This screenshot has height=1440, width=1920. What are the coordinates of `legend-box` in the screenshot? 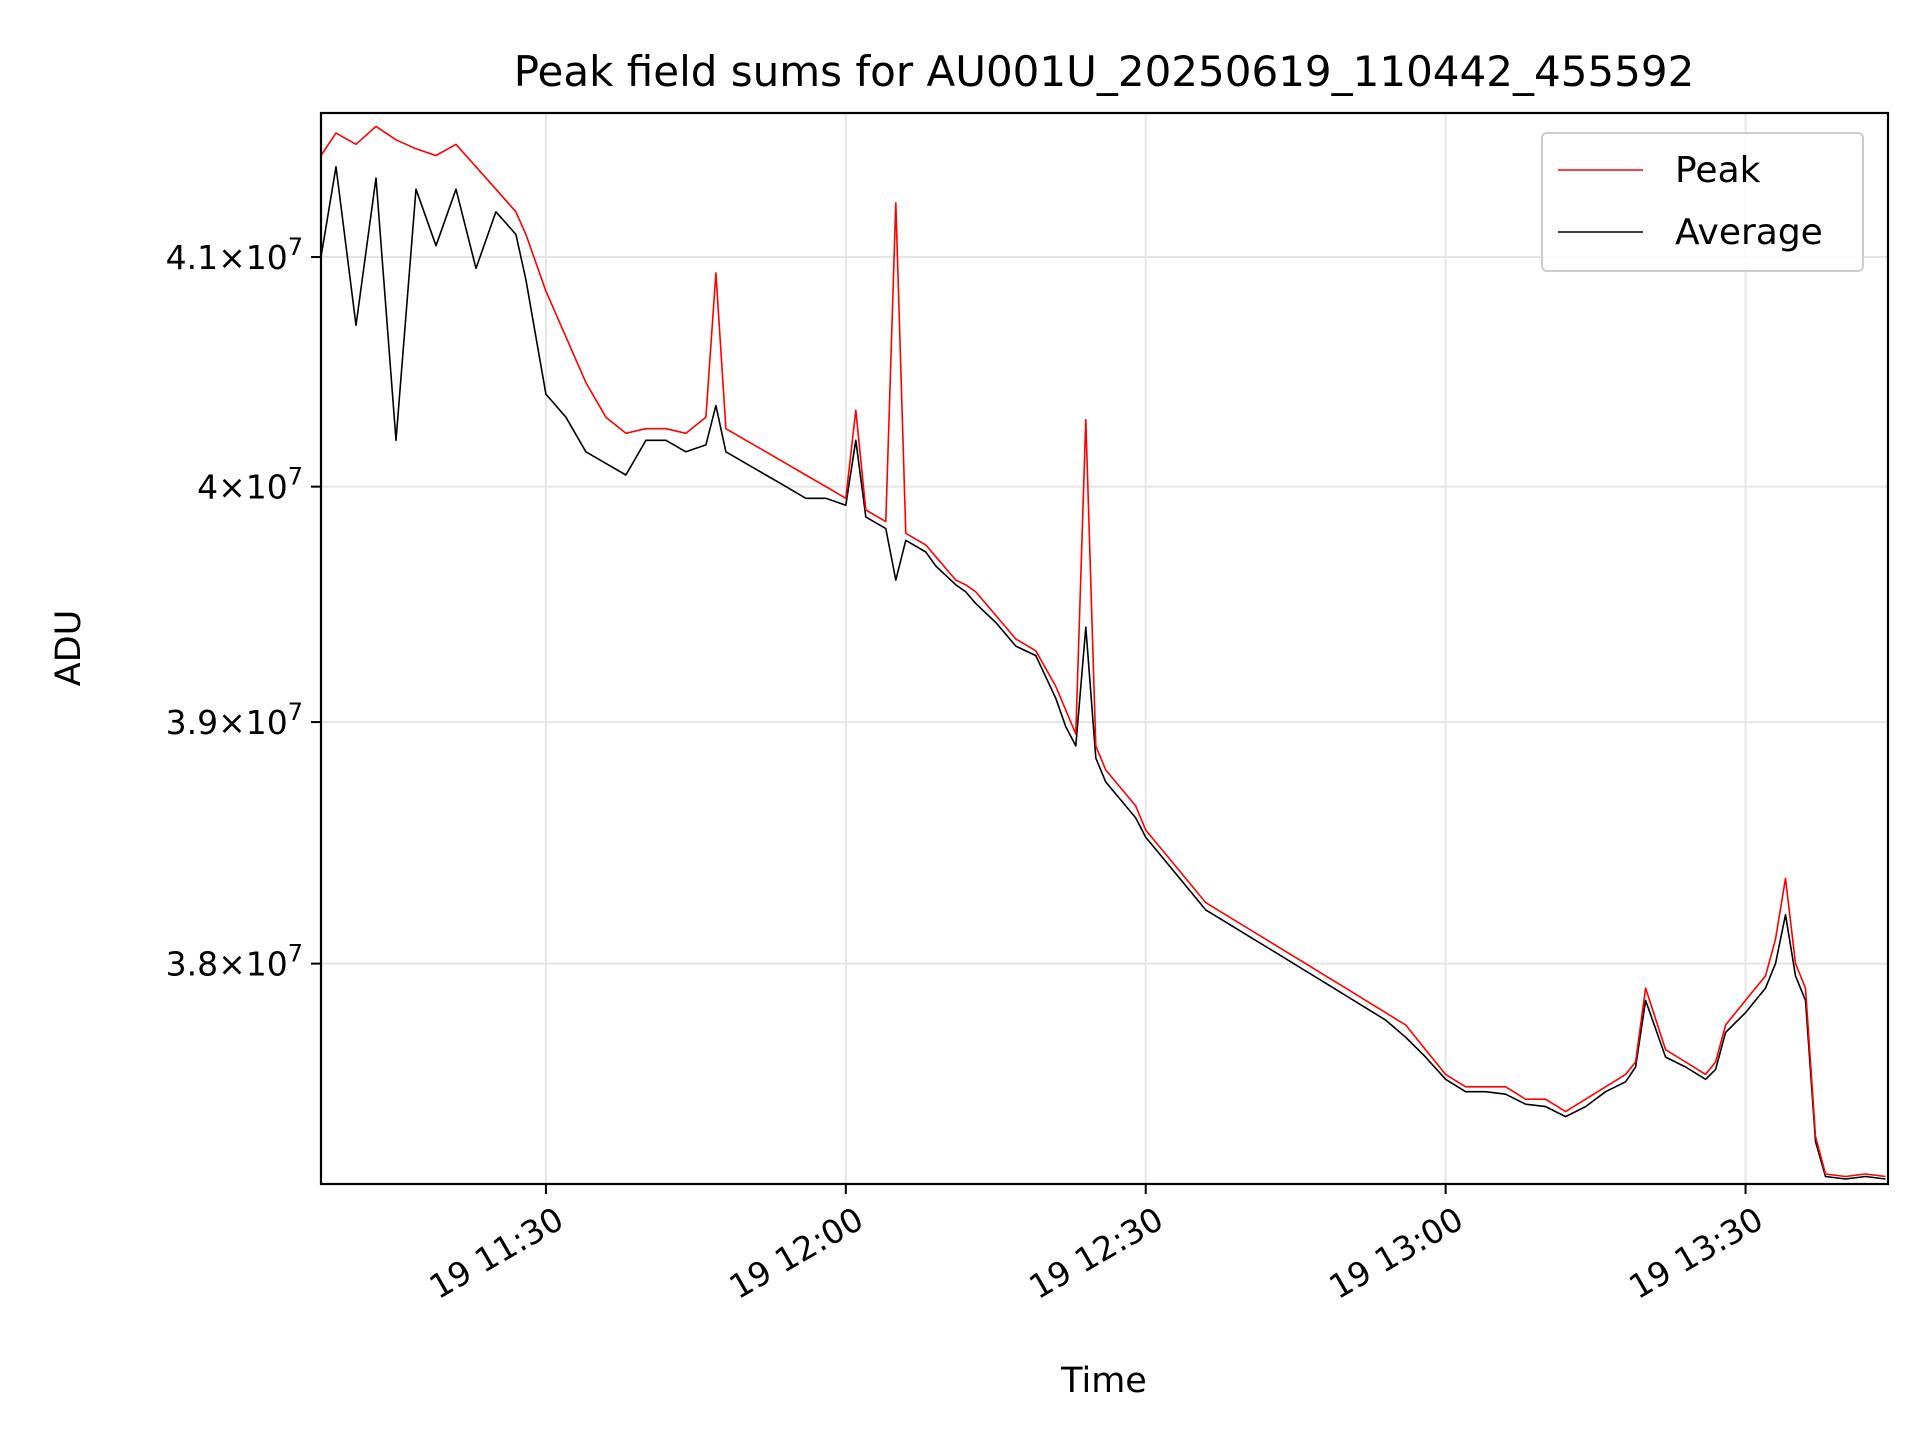 It's located at (1702, 202).